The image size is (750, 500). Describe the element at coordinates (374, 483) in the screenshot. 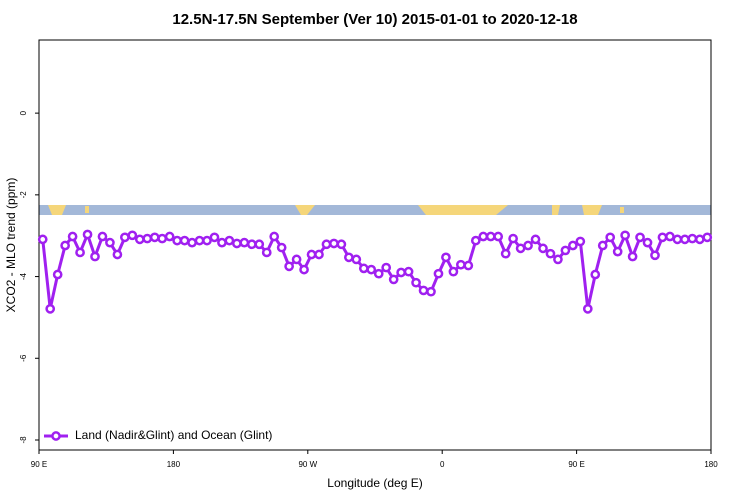

I see `x-axis-label: Longitude (deg E)` at that location.